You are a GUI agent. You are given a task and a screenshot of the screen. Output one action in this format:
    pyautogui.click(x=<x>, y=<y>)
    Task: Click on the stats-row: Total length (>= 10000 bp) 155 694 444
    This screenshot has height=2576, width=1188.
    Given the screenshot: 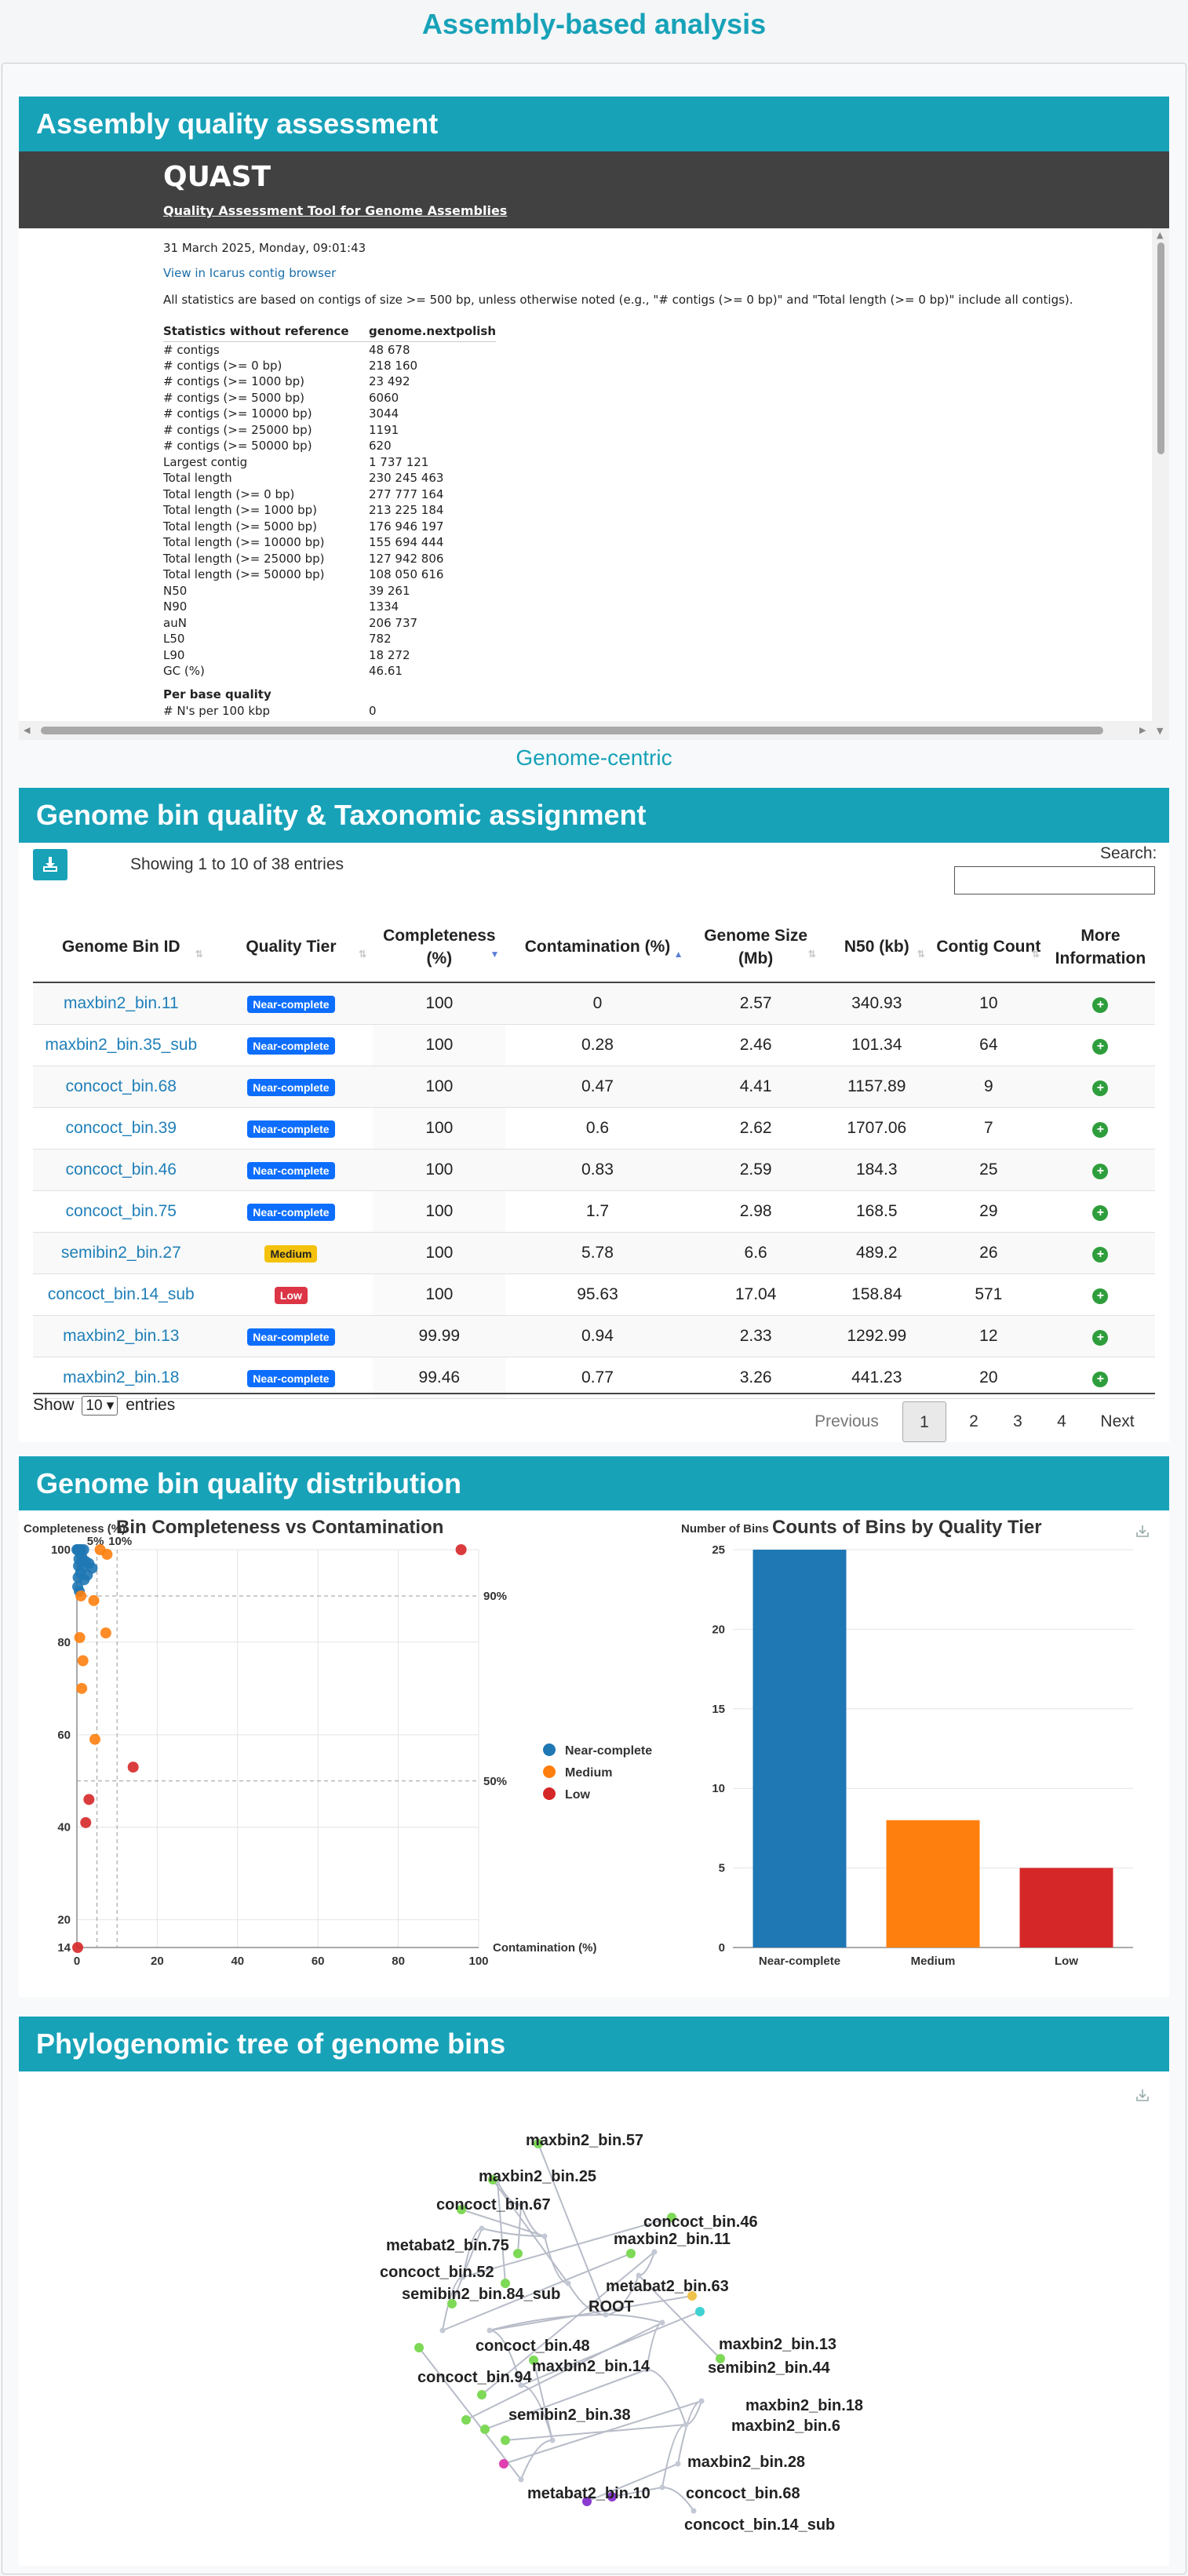 What is the action you would take?
    pyautogui.click(x=329, y=542)
    